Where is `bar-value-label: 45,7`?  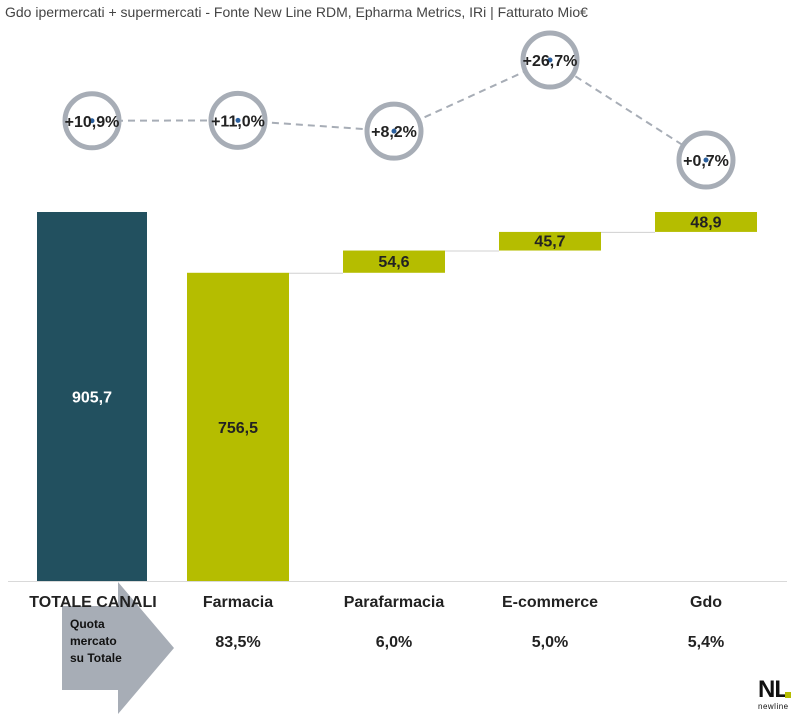 bar-value-label: 45,7 is located at coordinates (549, 242).